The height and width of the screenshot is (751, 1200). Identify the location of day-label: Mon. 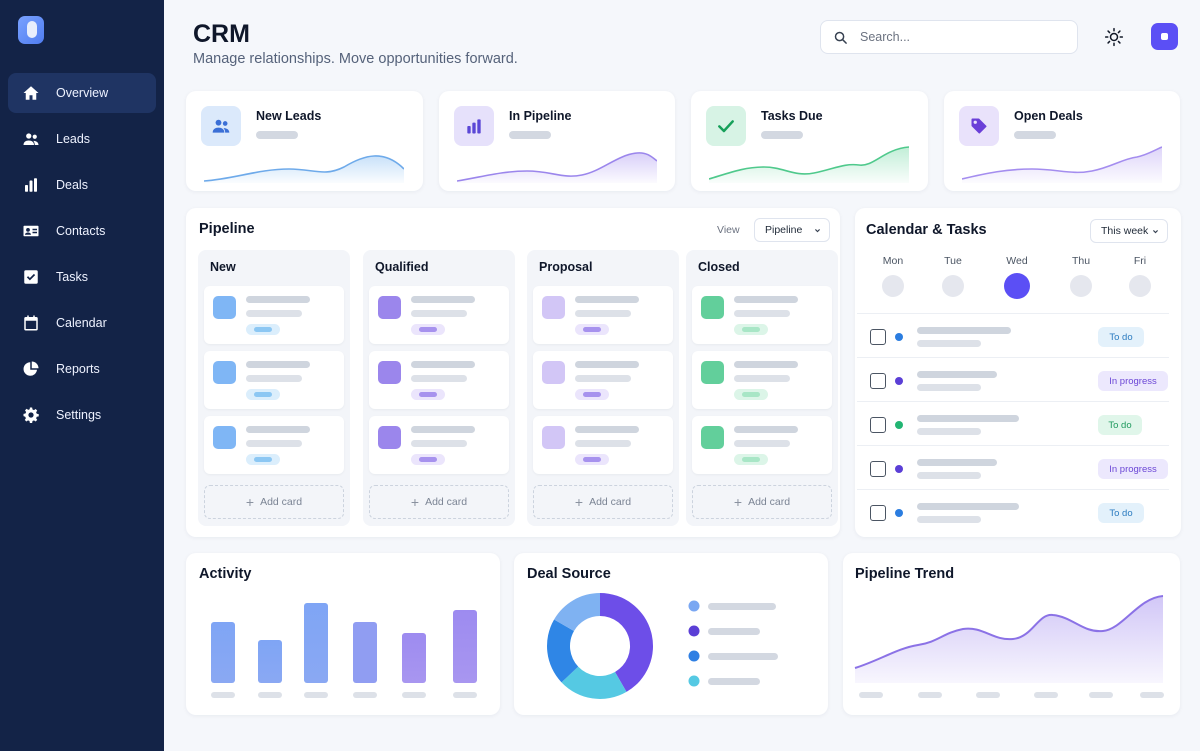
(893, 261).